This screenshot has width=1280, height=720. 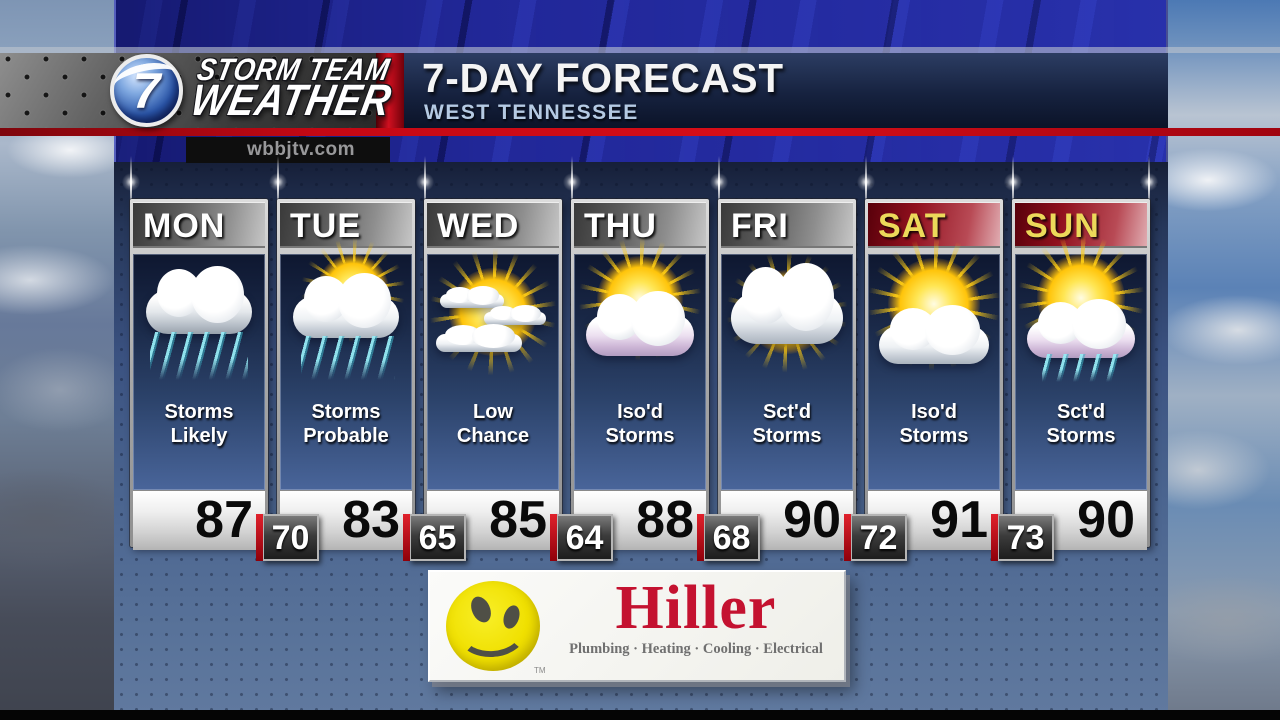 I want to click on low-temperature-badge: 73, so click(x=1022, y=537).